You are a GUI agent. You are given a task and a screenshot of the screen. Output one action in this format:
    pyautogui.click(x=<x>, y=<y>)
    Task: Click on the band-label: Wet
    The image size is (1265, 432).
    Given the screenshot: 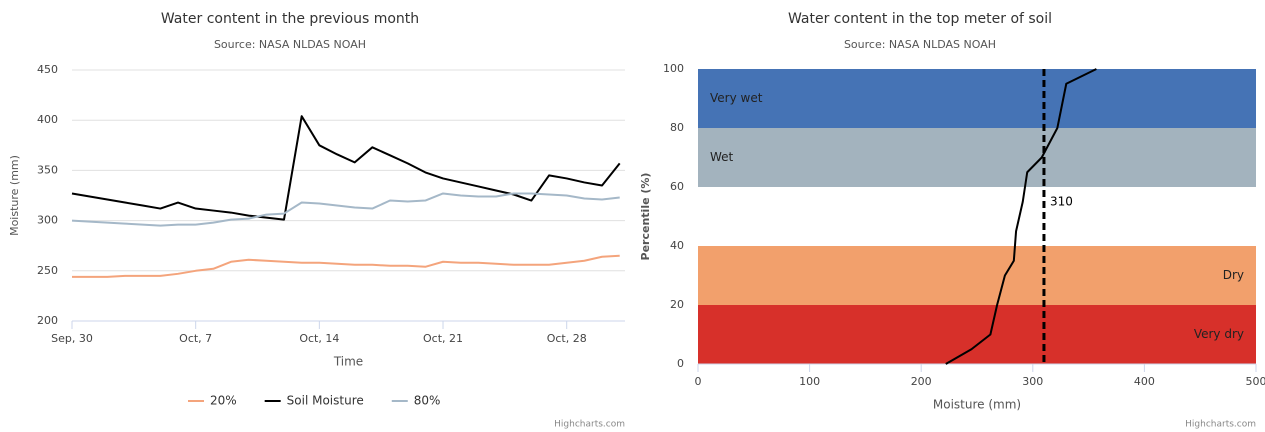 What is the action you would take?
    pyautogui.click(x=722, y=157)
    